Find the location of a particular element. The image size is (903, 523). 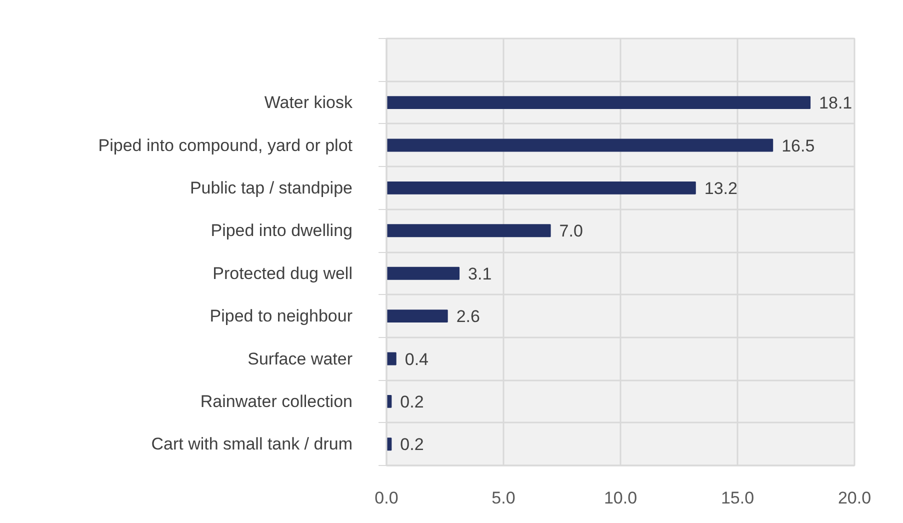

x-tick-label: 15.0 is located at coordinates (737, 498).